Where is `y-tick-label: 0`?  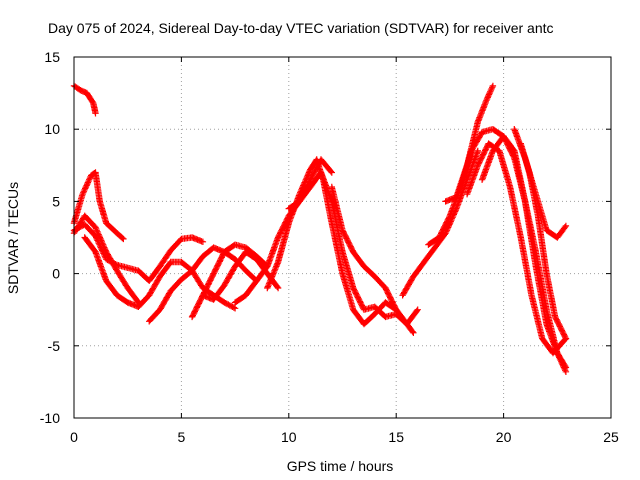 y-tick-label: 0 is located at coordinates (56, 274).